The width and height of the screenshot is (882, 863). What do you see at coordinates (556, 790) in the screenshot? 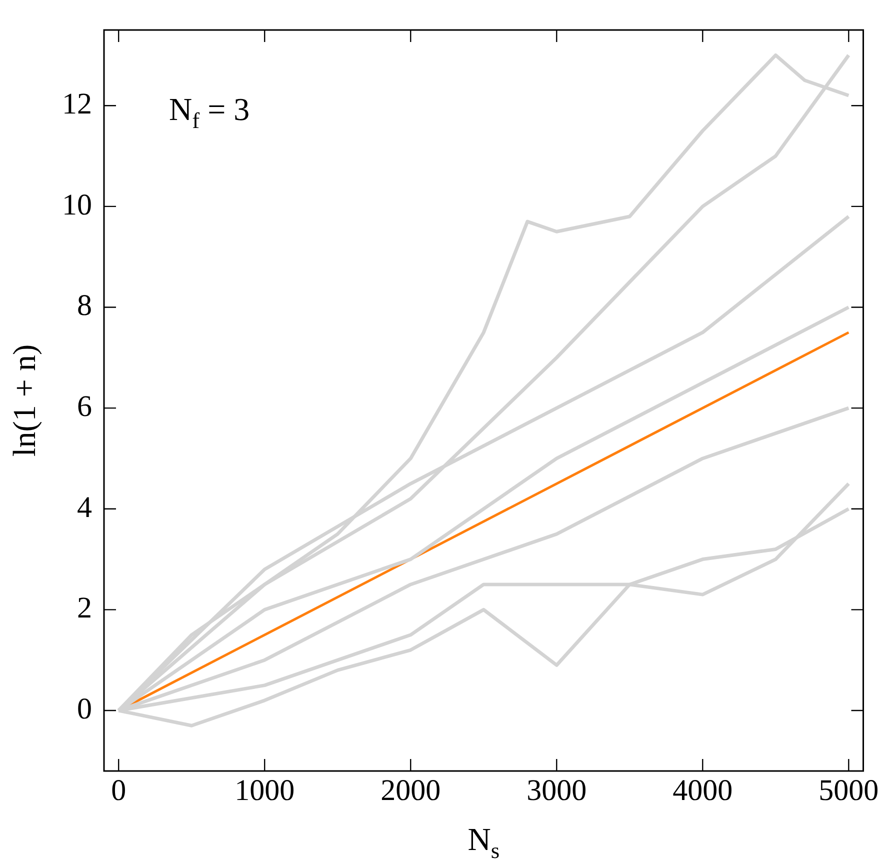
I see `x-tick-label: 3000` at bounding box center [556, 790].